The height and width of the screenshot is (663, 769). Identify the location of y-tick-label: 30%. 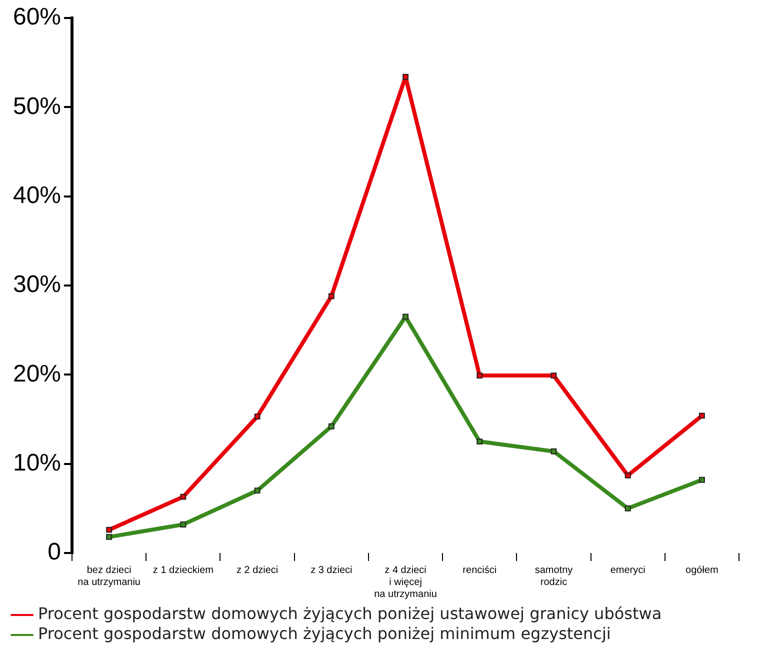
(37, 284).